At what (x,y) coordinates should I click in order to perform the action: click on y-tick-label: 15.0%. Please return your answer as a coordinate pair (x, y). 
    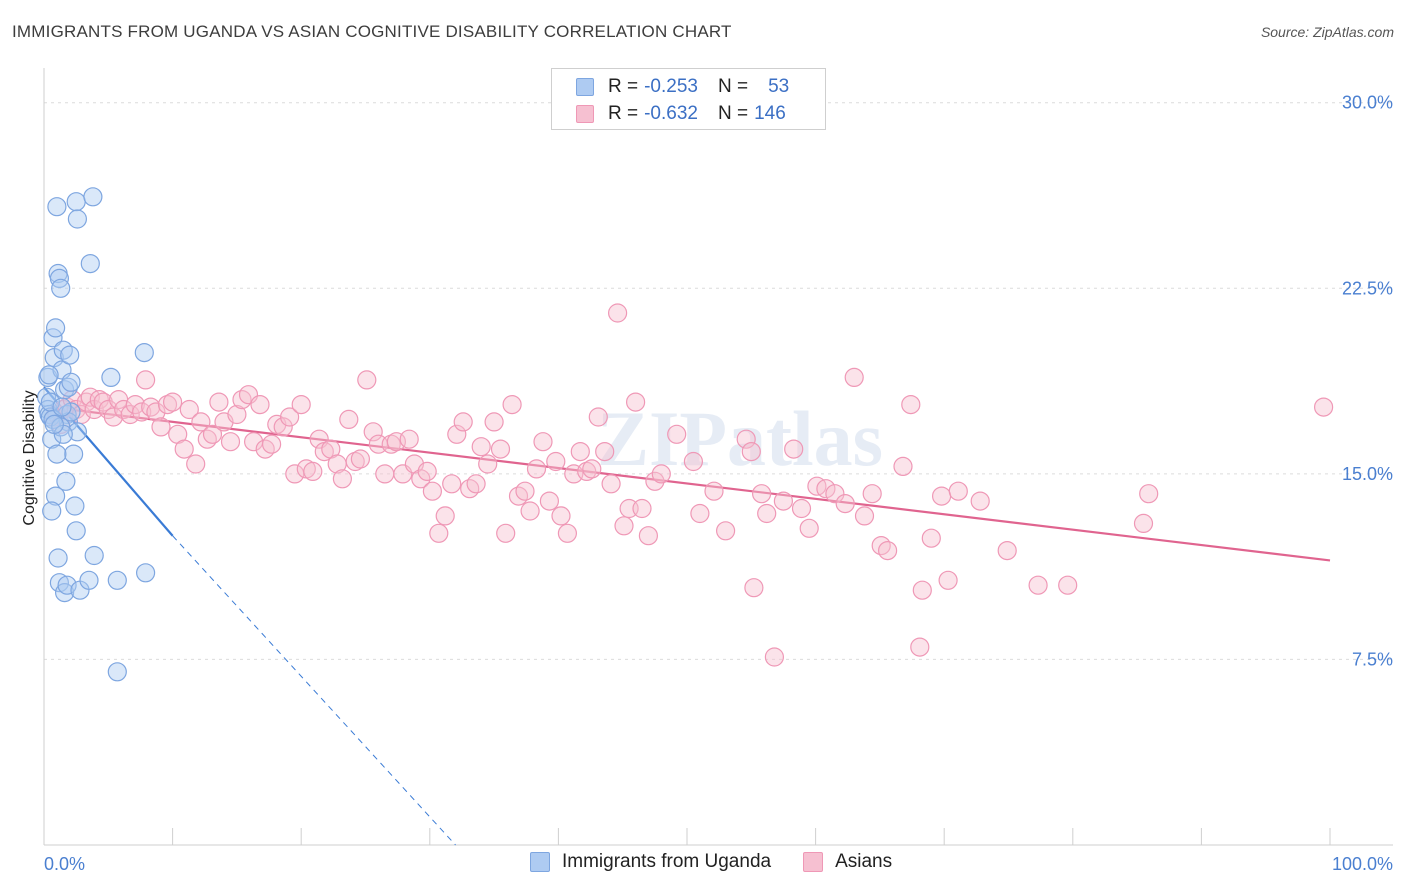
    Looking at the image, I should click on (1367, 474).